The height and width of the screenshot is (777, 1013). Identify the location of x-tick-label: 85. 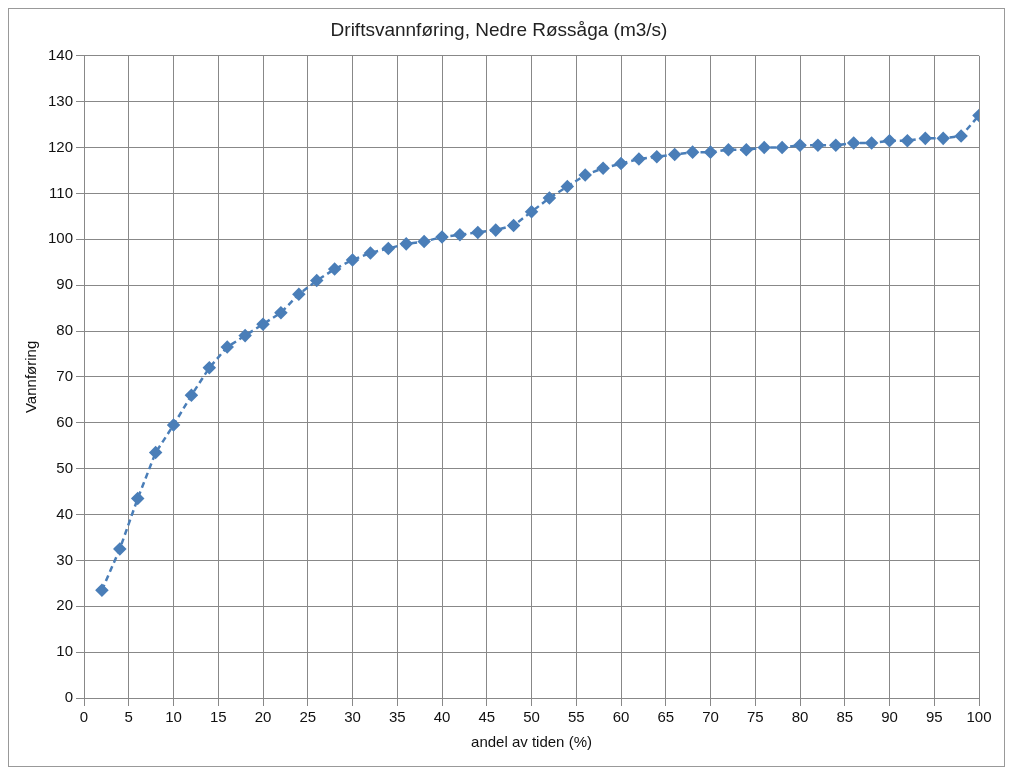
(845, 717).